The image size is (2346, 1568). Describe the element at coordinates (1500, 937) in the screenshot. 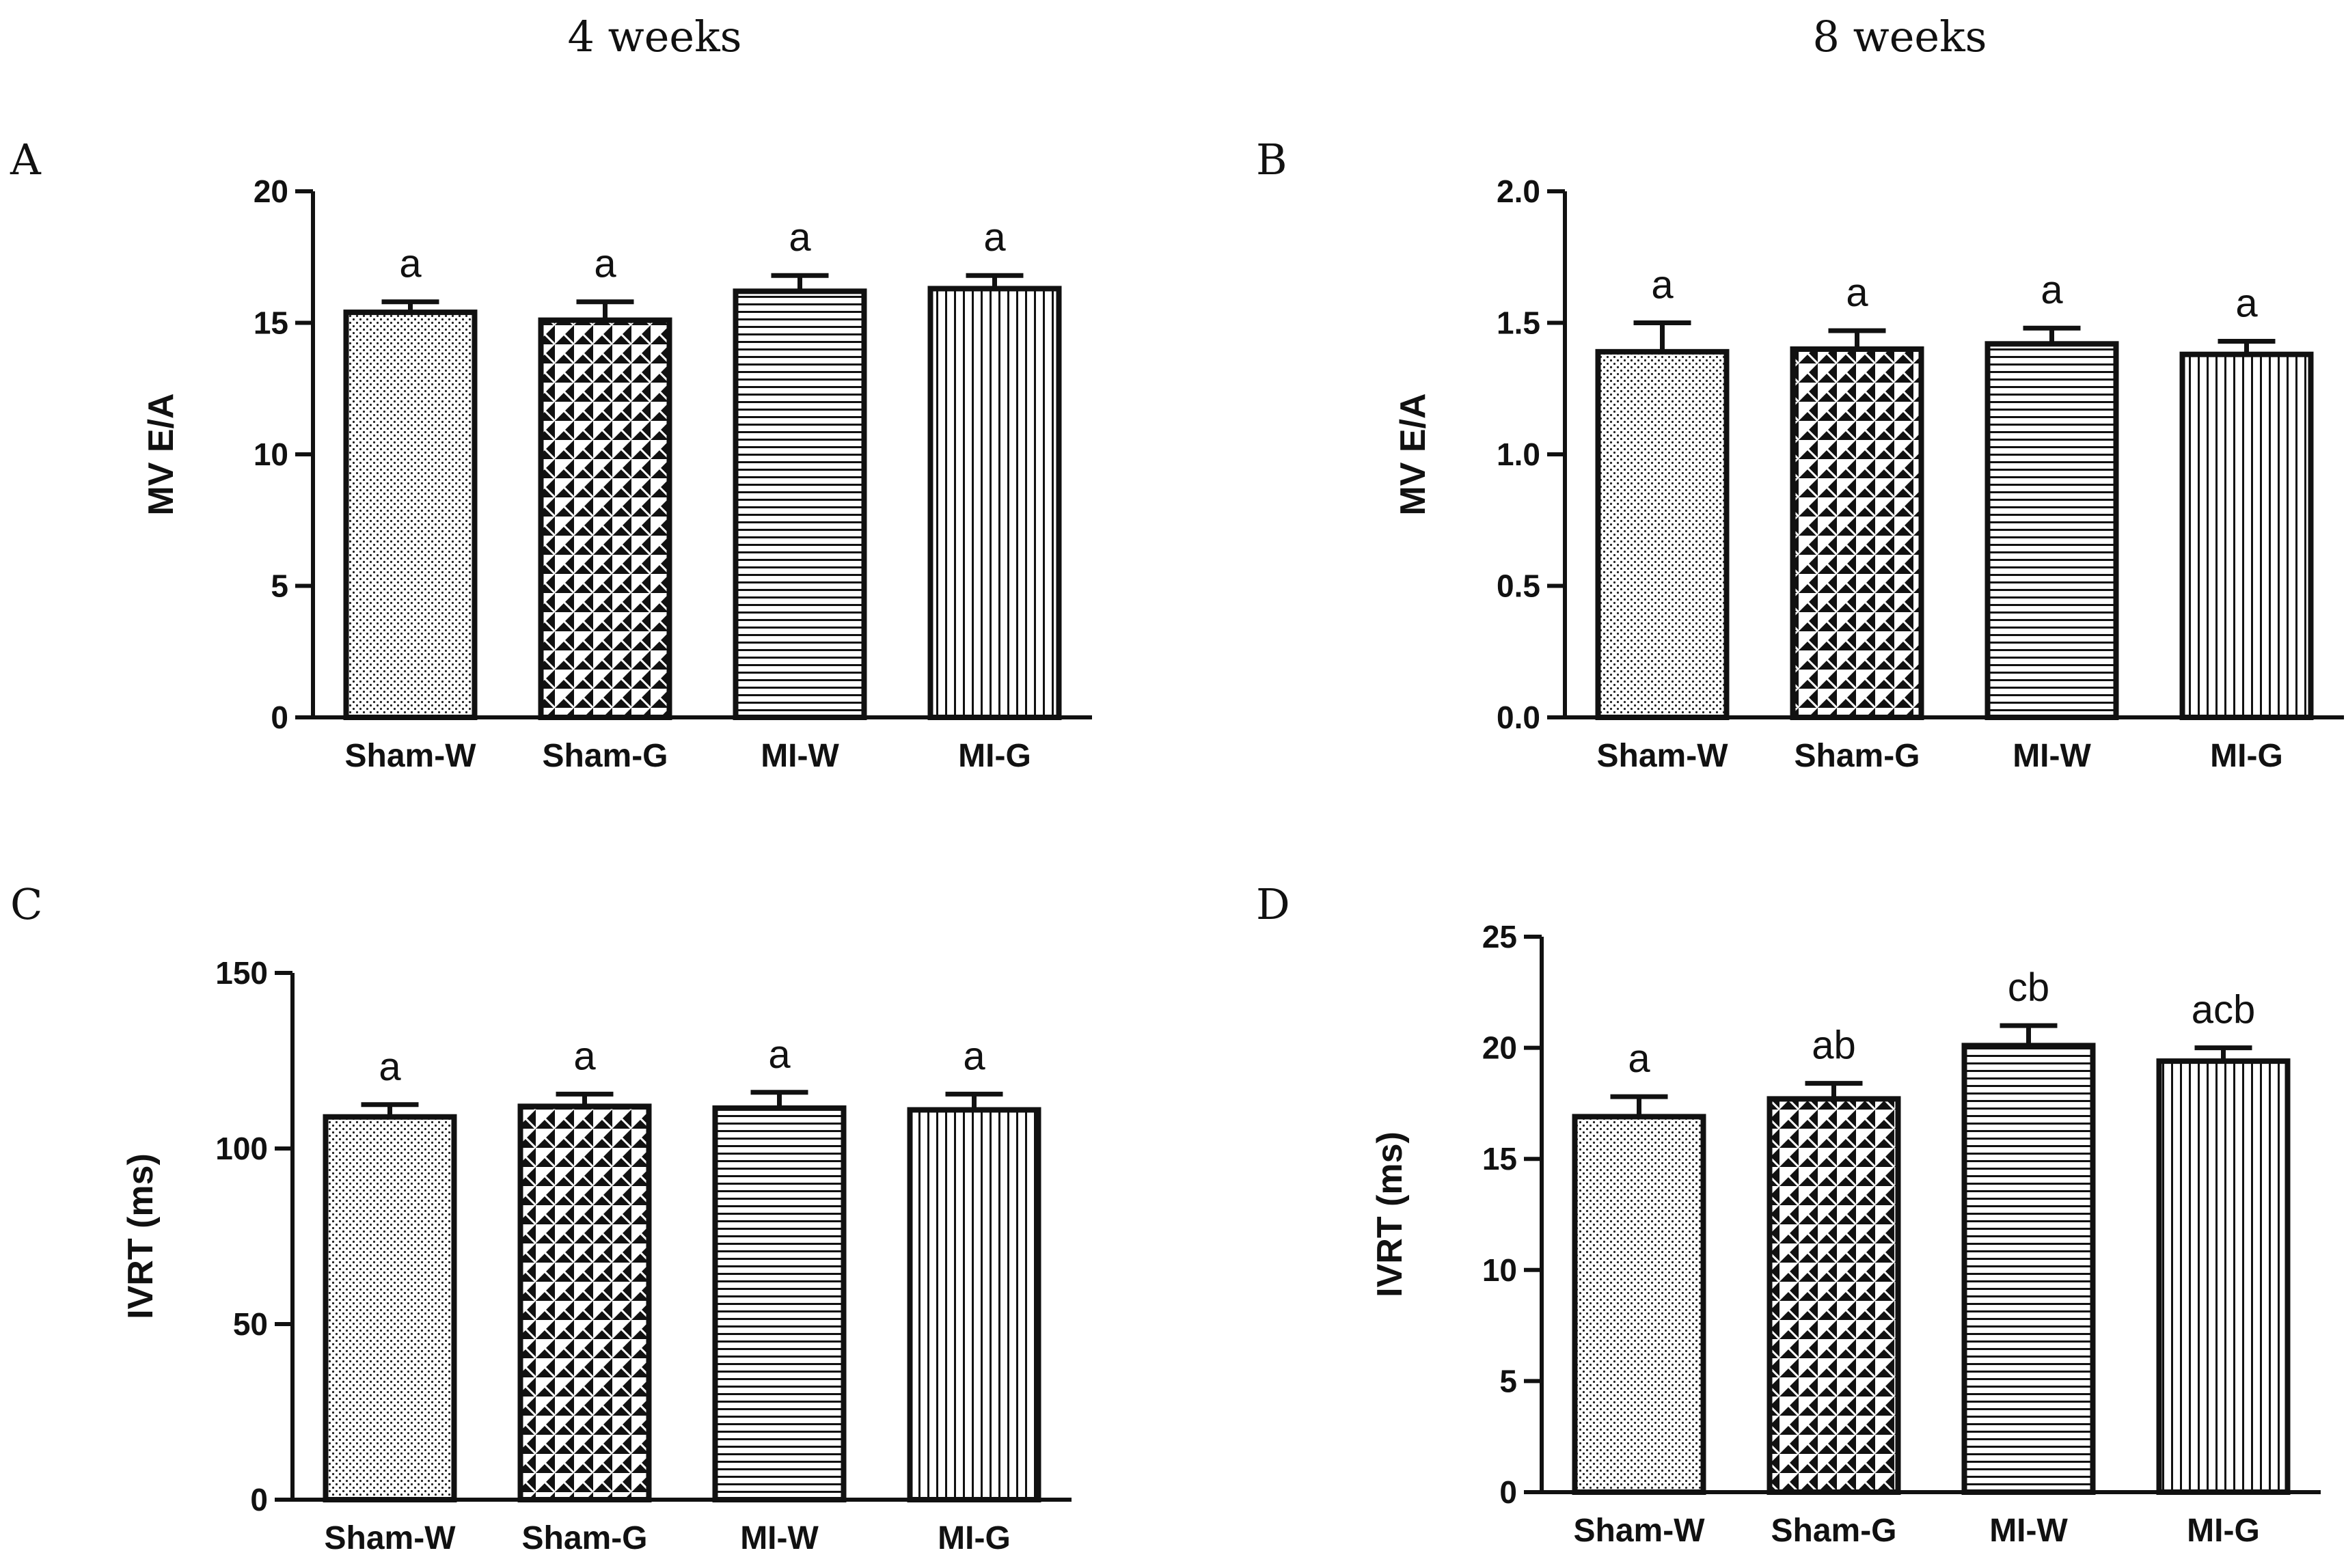

I see `y-tick-label: 25` at that location.